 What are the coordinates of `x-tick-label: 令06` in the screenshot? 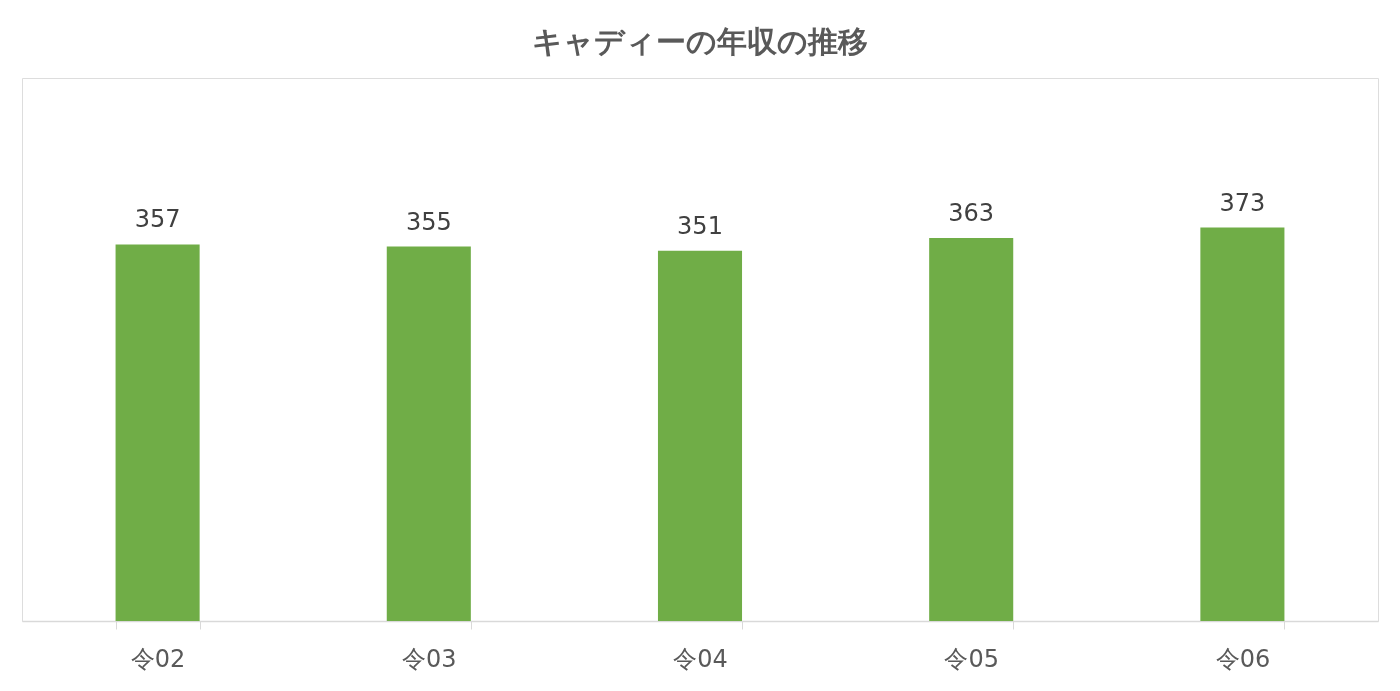 It's located at (1243, 658).